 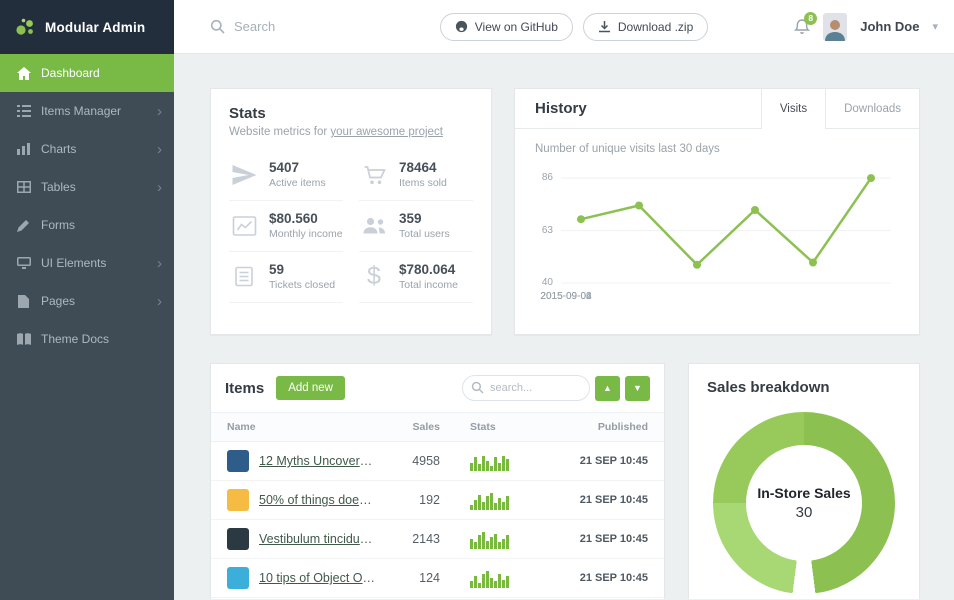 I want to click on donut-center: In-Store Sales 30, so click(x=804, y=503).